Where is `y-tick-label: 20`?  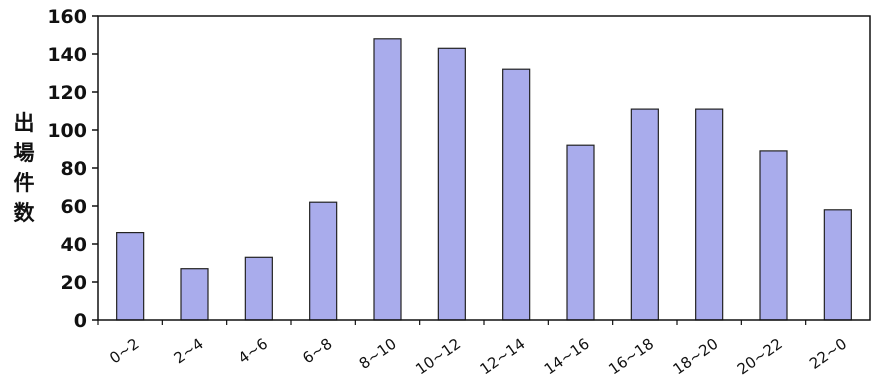
y-tick-label: 20 is located at coordinates (74, 283).